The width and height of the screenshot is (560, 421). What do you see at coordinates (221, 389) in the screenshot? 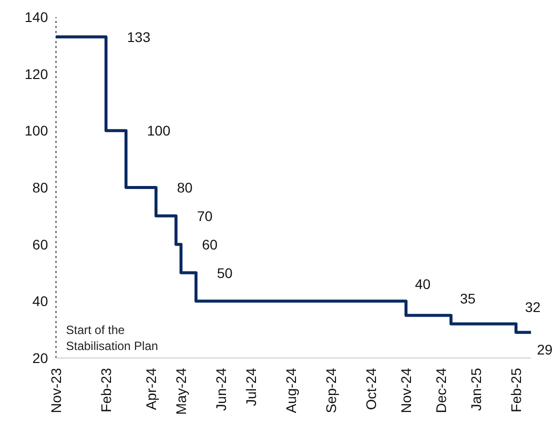
I see `x-tick-label: Jun-24` at bounding box center [221, 389].